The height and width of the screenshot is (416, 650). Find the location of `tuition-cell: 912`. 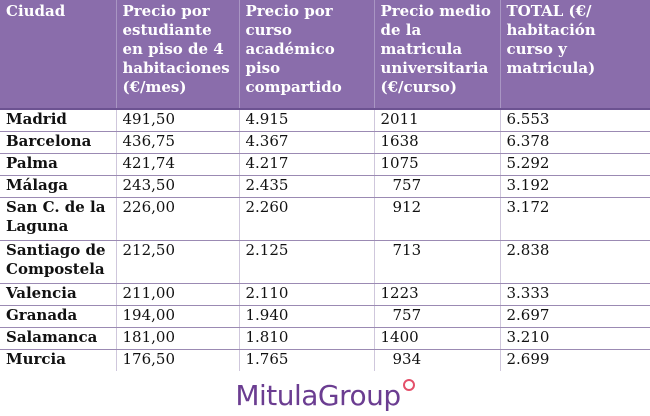

tuition-cell: 912 is located at coordinates (437, 219).